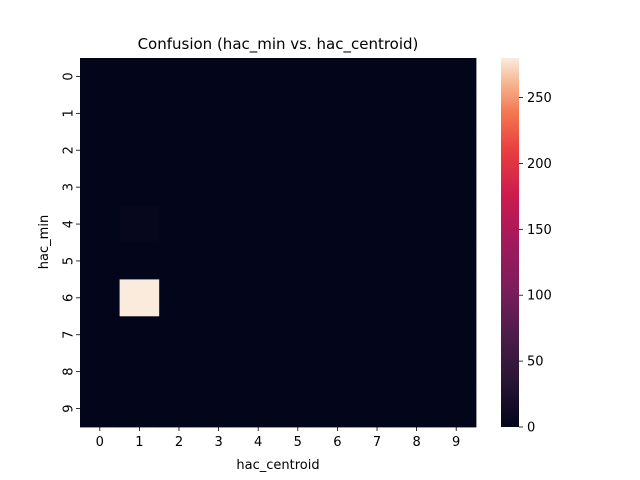 The image size is (640, 480). What do you see at coordinates (69, 408) in the screenshot?
I see `y-tick-label: 9` at bounding box center [69, 408].